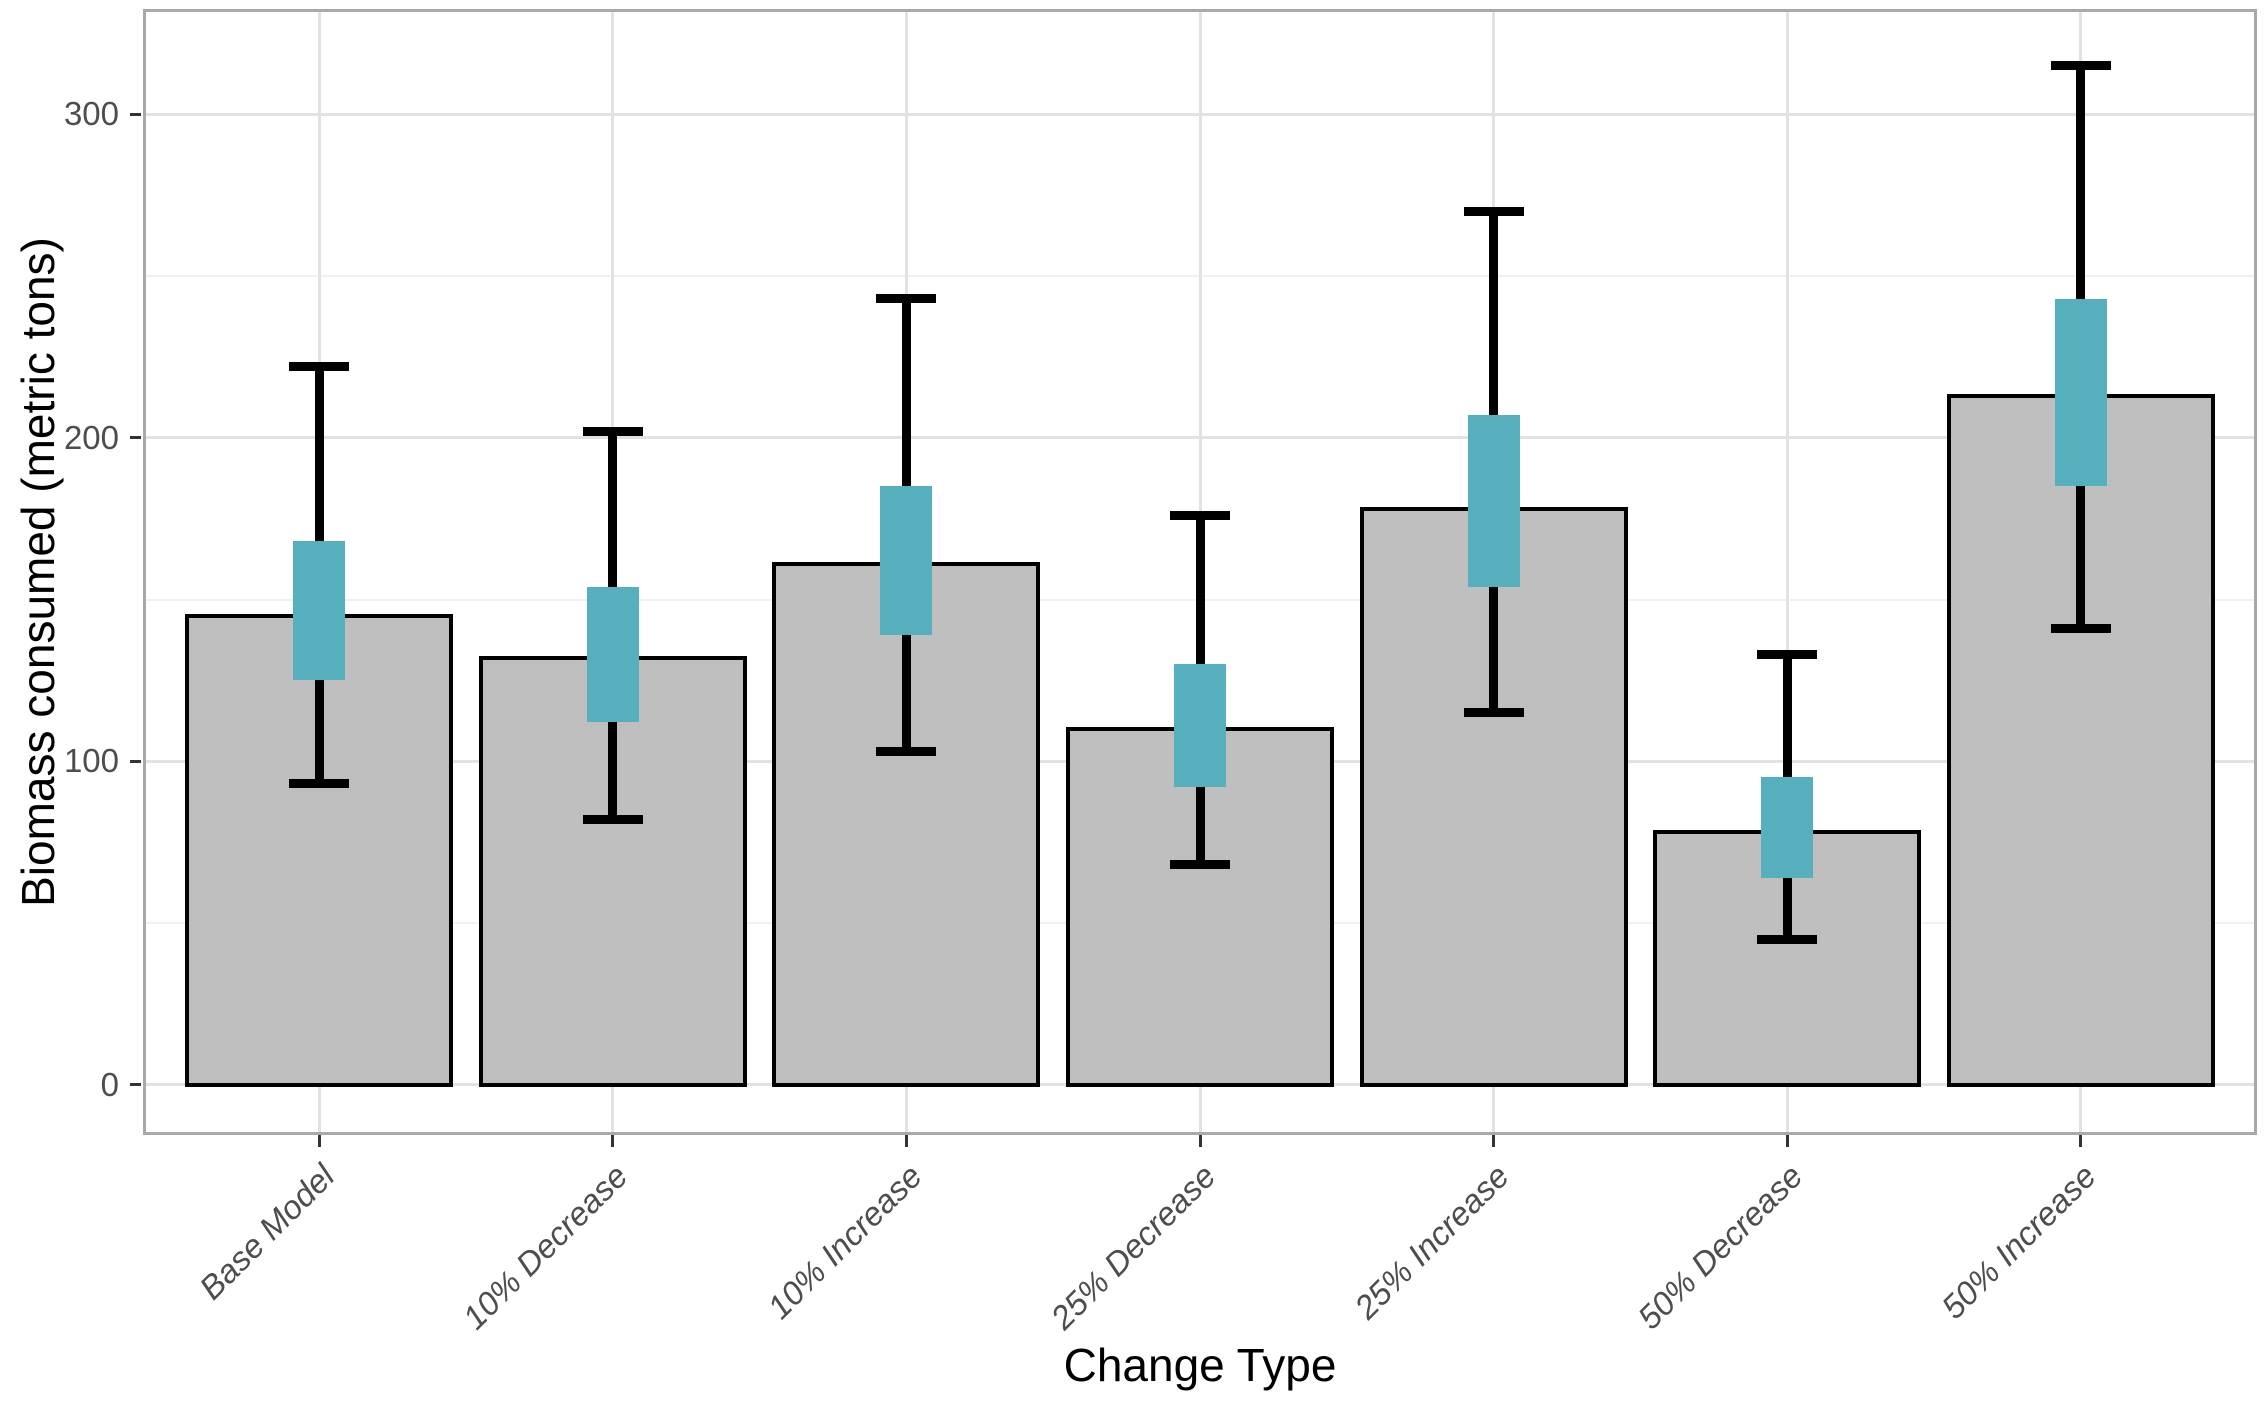 This screenshot has height=1406, width=2266. What do you see at coordinates (91, 114) in the screenshot?
I see `y-tick-label: 300` at bounding box center [91, 114].